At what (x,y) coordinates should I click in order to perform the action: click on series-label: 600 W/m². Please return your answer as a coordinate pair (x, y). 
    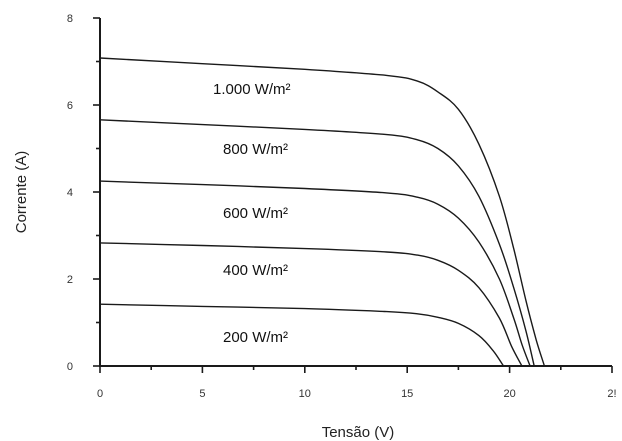
    Looking at the image, I should click on (255, 213).